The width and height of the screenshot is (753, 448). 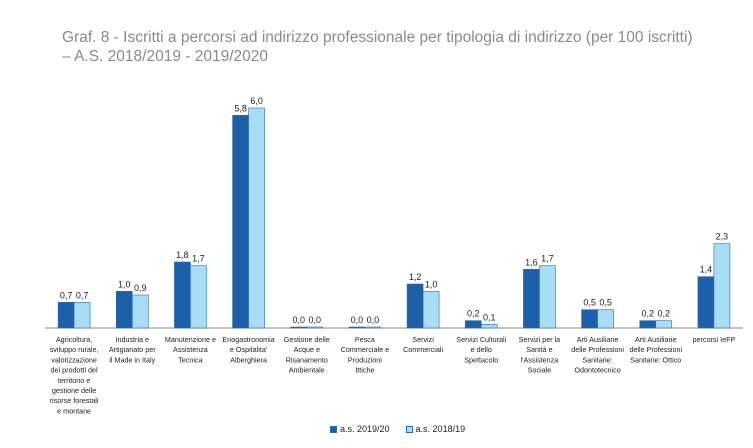 What do you see at coordinates (190, 349) in the screenshot?
I see `category-label-3: Manutenzione e Assistenza Tecnica` at bounding box center [190, 349].